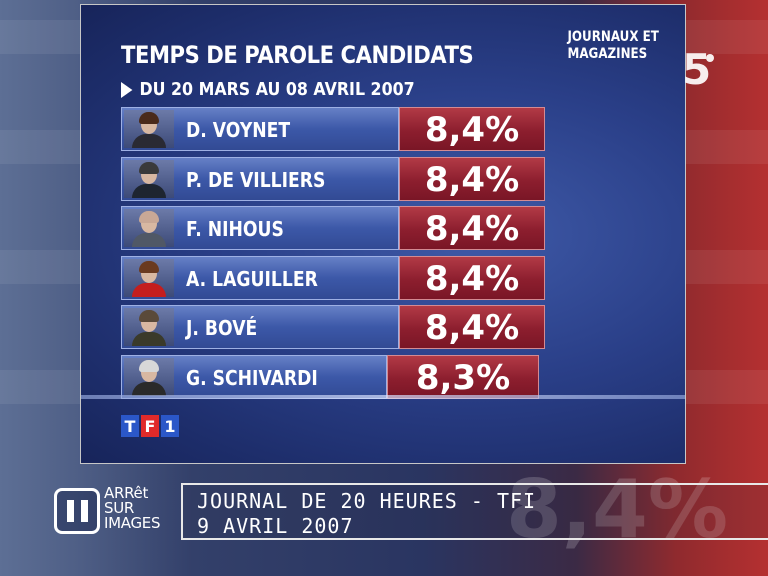  What do you see at coordinates (119, 508) in the screenshot?
I see `show-logo-line: SUR` at bounding box center [119, 508].